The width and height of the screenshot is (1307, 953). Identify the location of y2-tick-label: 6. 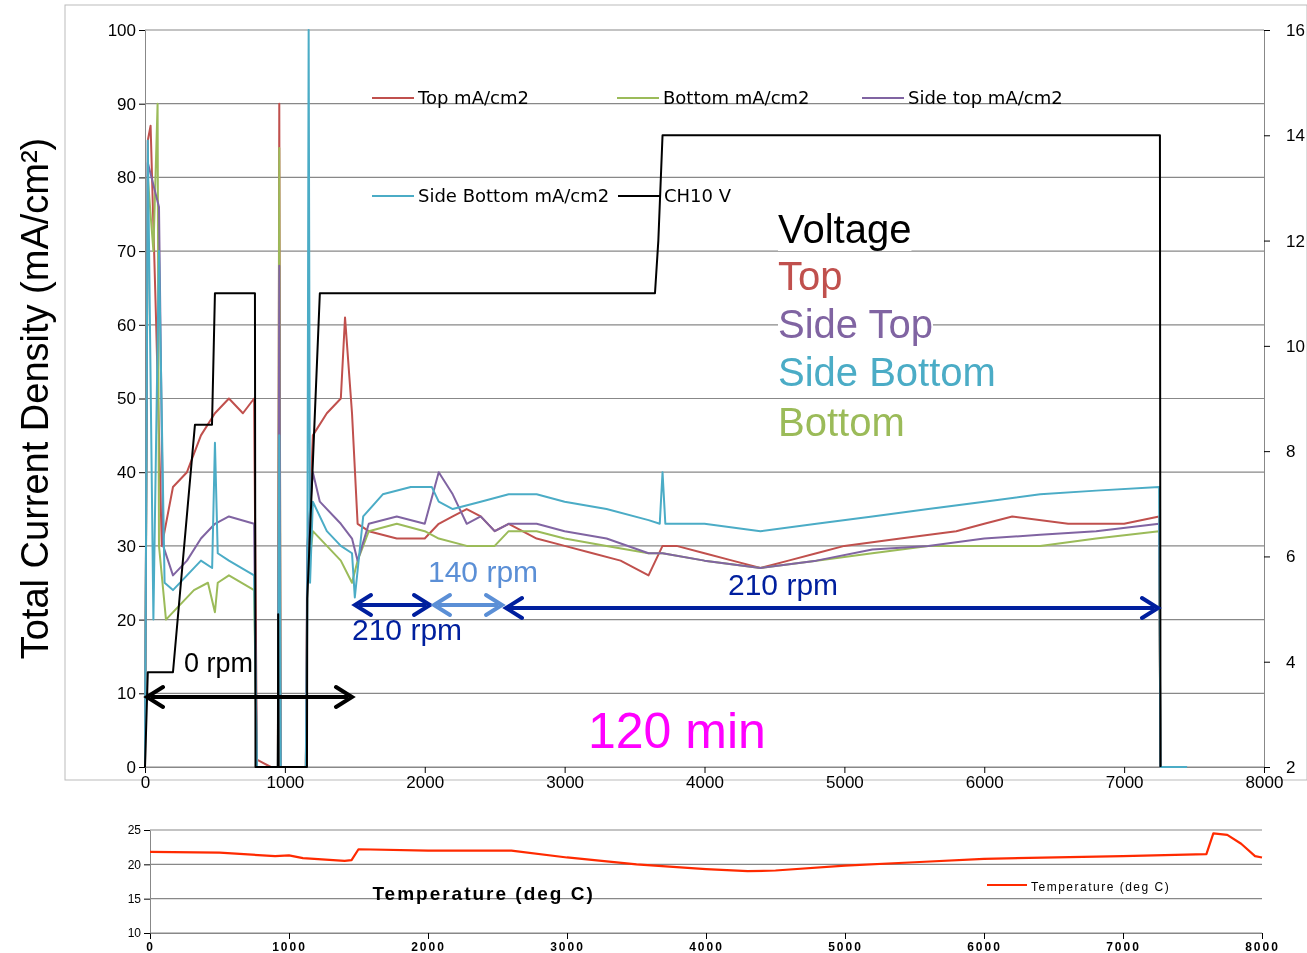
(1291, 557).